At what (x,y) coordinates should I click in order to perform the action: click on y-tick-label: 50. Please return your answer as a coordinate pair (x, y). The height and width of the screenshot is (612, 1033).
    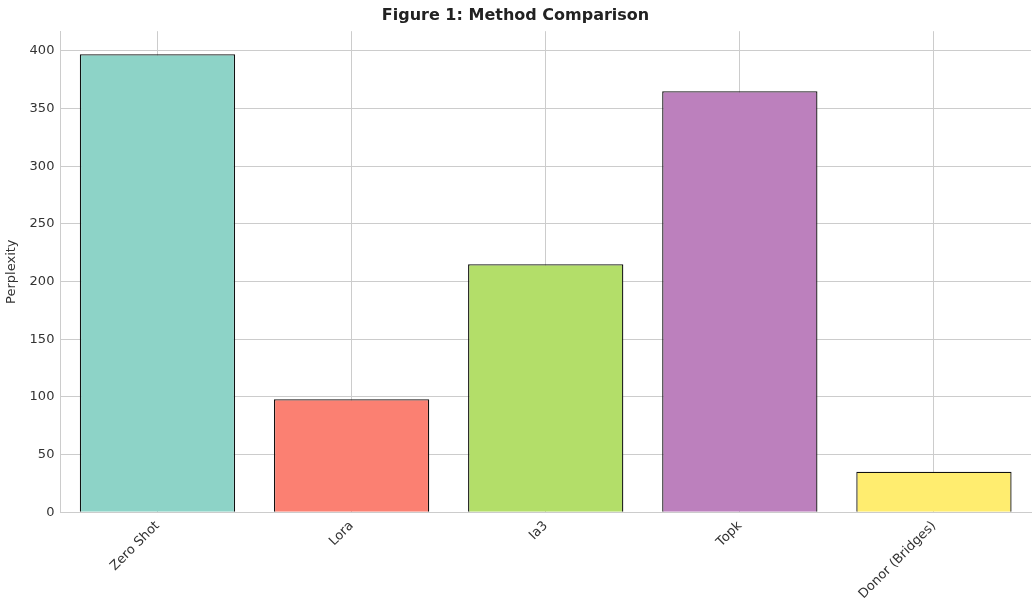
    Looking at the image, I should click on (46, 453).